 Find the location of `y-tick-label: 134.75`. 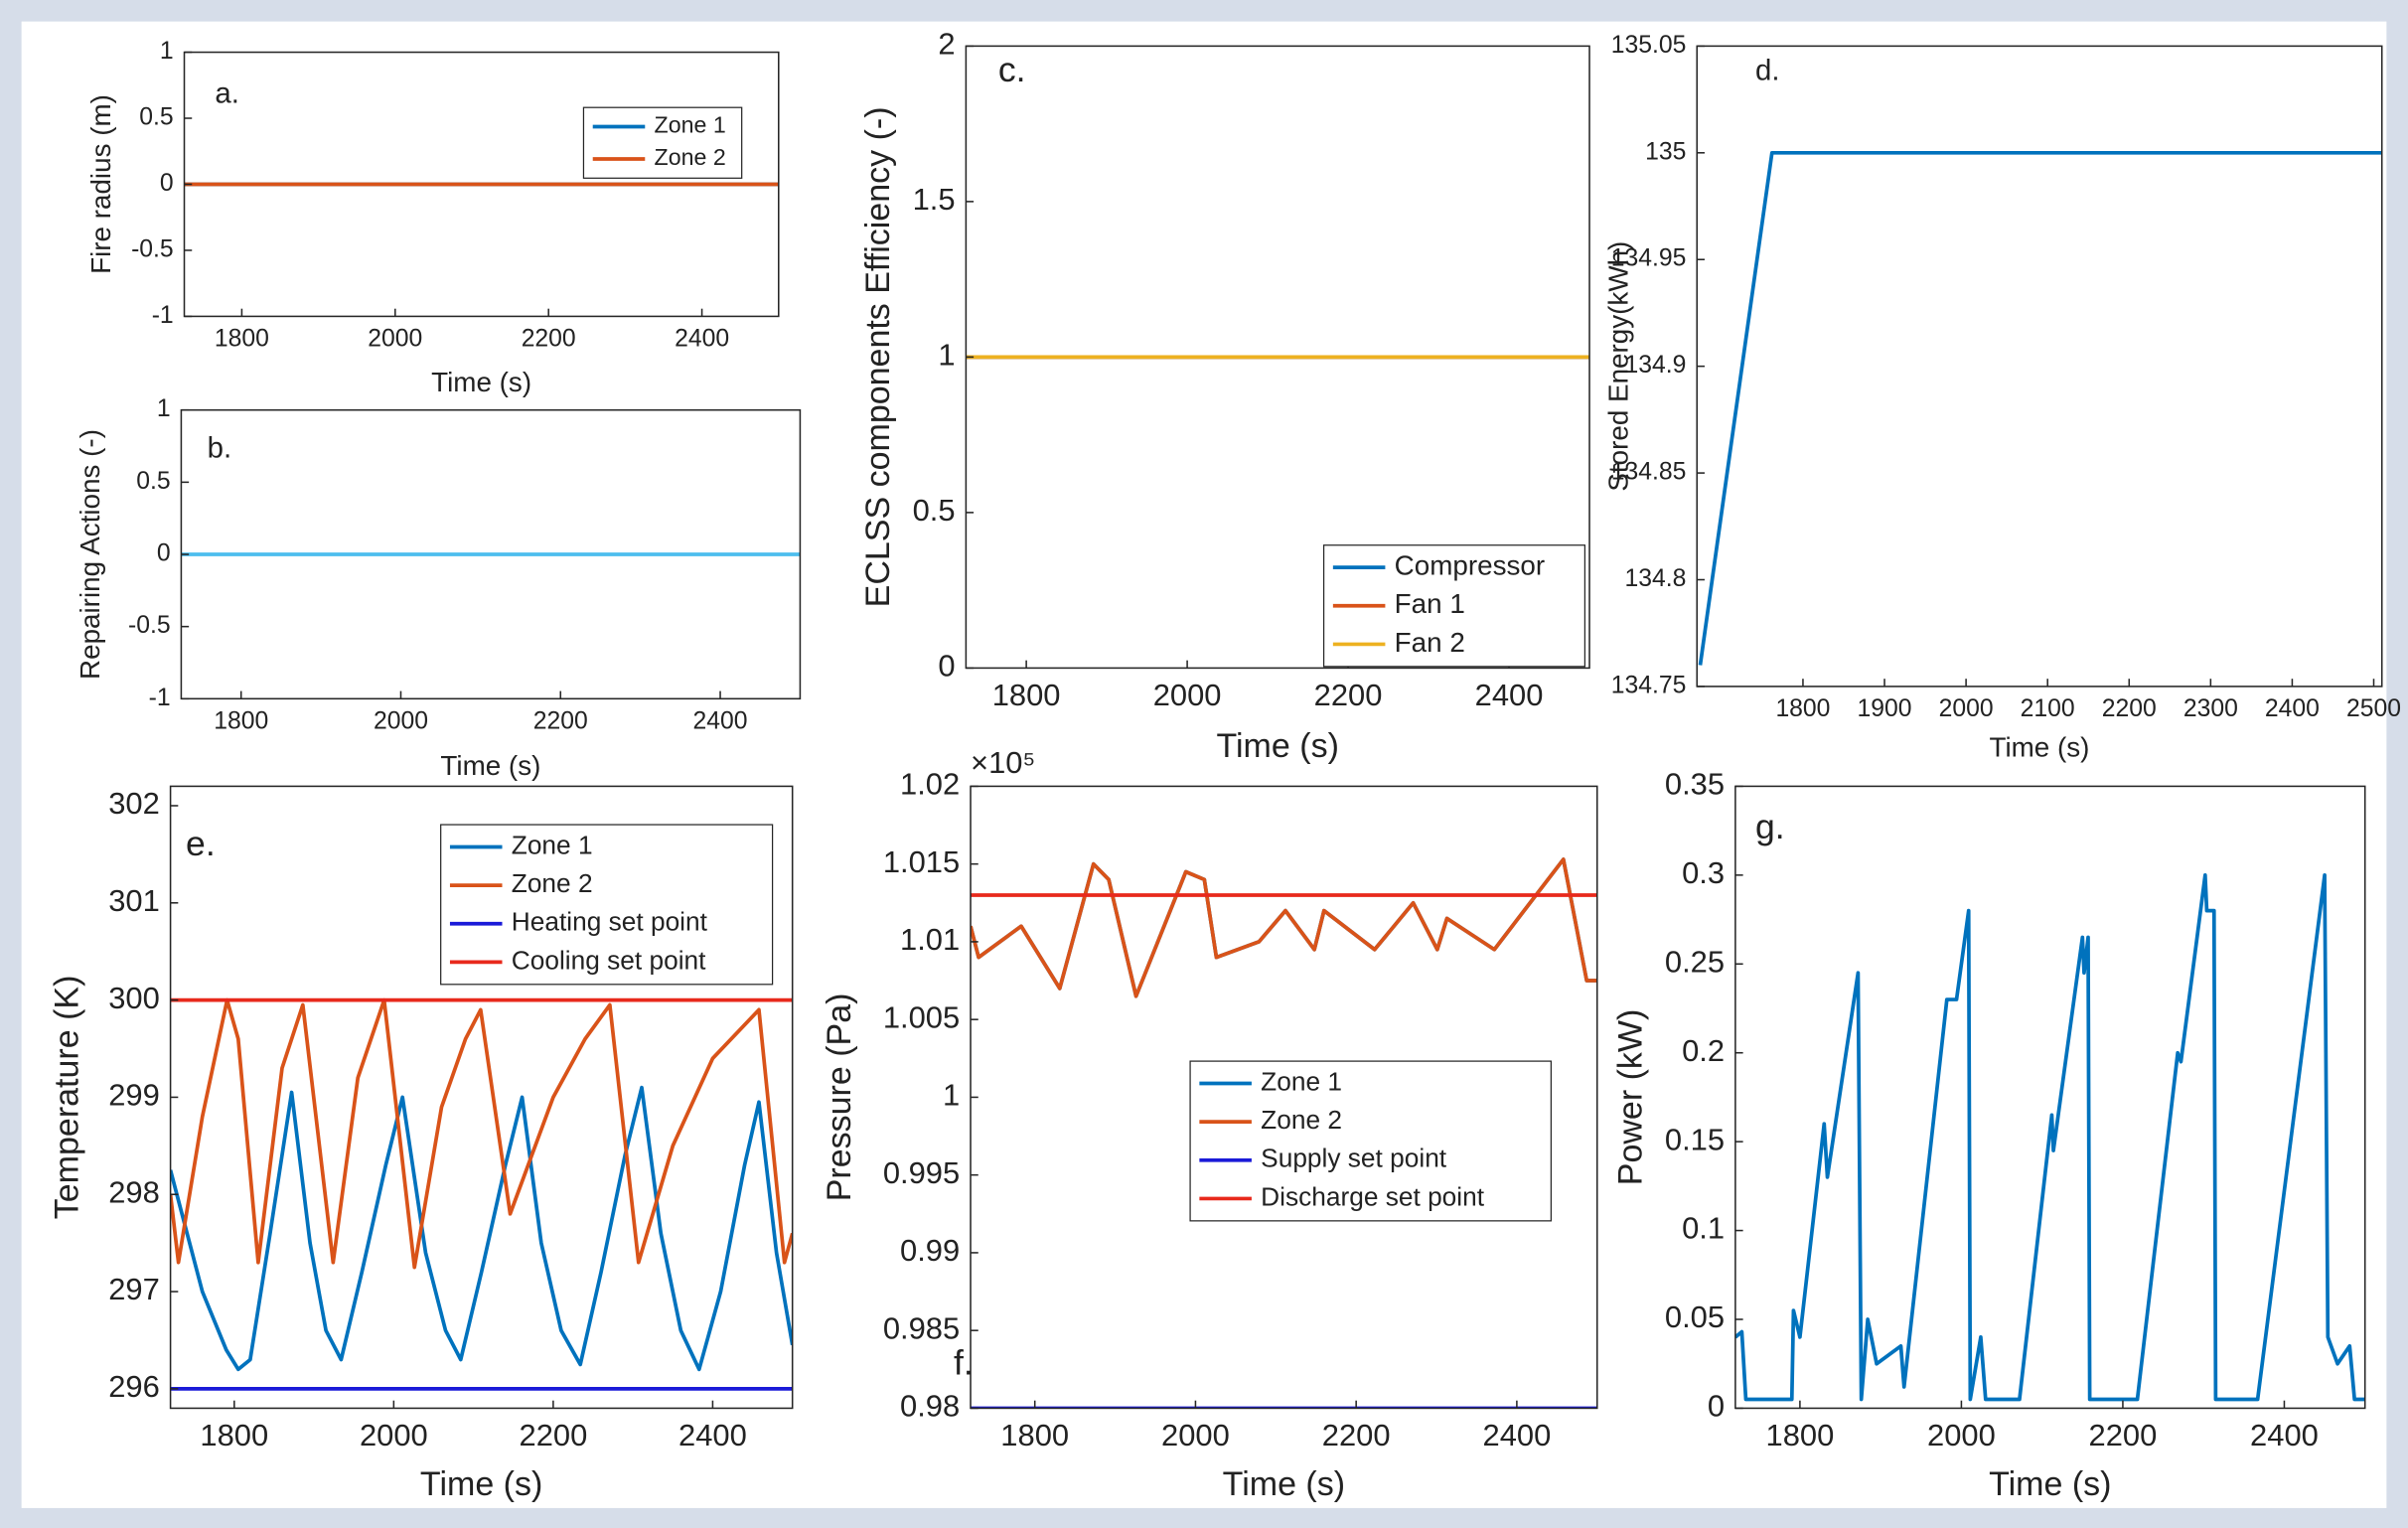

y-tick-label: 134.75 is located at coordinates (1649, 685).